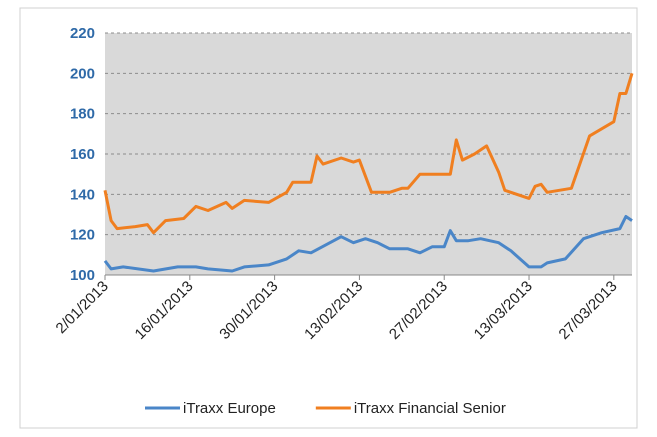 The height and width of the screenshot is (437, 657). What do you see at coordinates (229, 408) in the screenshot?
I see `legend-label: iTraxx Europe` at bounding box center [229, 408].